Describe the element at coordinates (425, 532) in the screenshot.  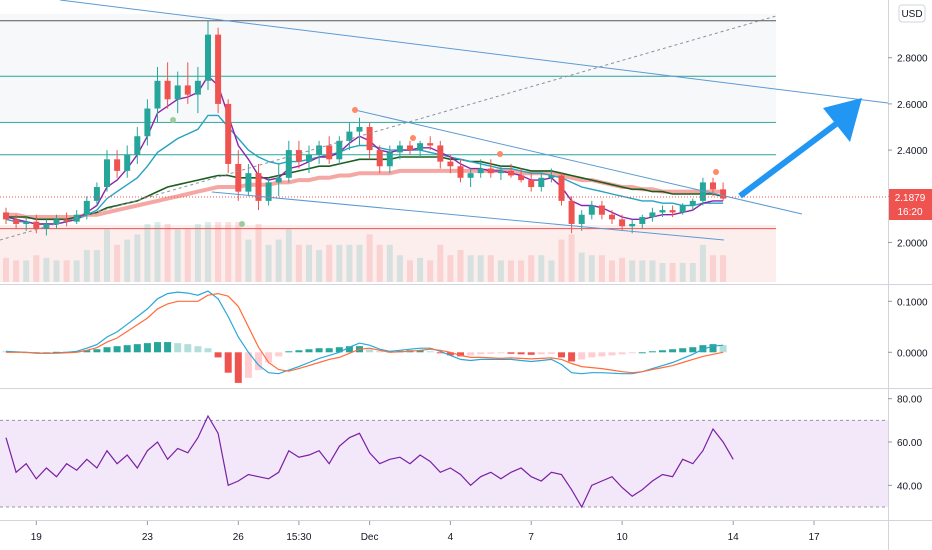
I see `time-axis: 19 23 26 15:30 Dec 4 7 10 14 17` at that location.